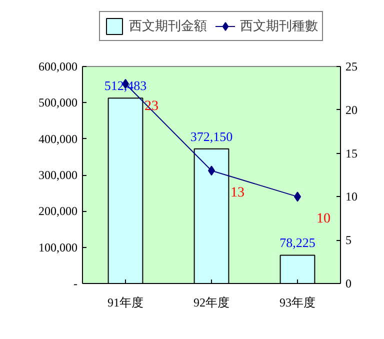 The width and height of the screenshot is (384, 339). What do you see at coordinates (279, 26) in the screenshot?
I see `legend-label: 西文期刊種數` at bounding box center [279, 26].